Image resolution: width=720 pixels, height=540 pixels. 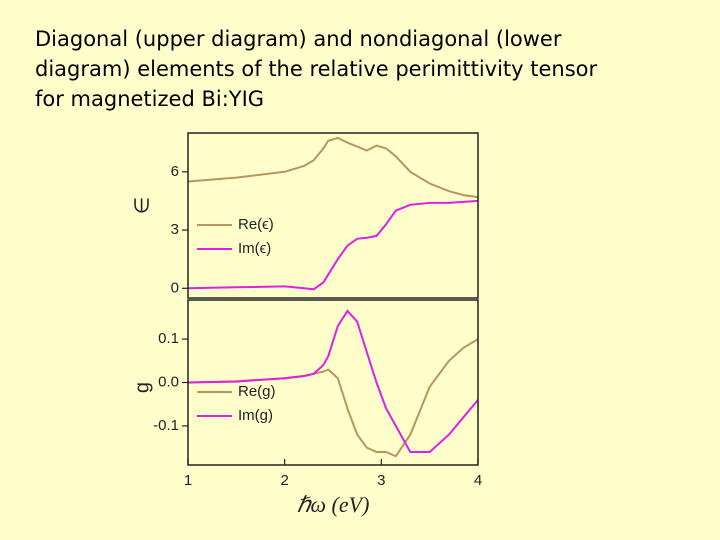 What do you see at coordinates (175, 171) in the screenshot?
I see `y-tick-label: 6` at bounding box center [175, 171].